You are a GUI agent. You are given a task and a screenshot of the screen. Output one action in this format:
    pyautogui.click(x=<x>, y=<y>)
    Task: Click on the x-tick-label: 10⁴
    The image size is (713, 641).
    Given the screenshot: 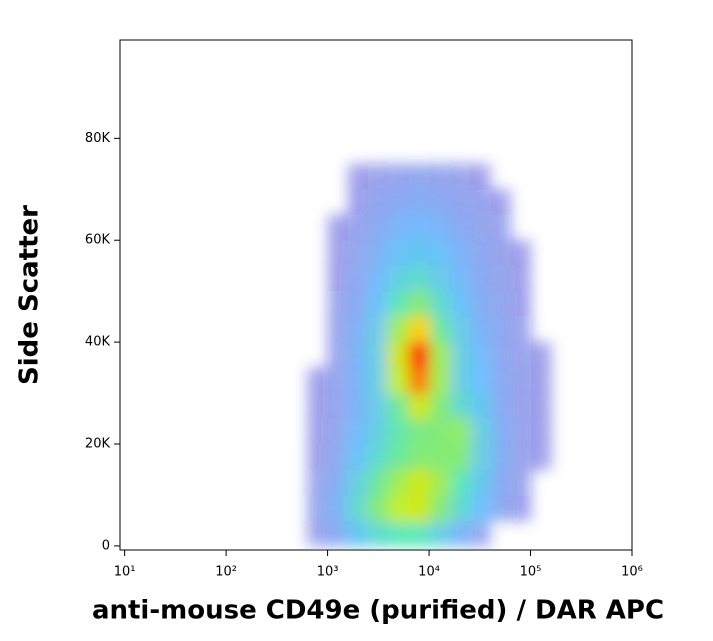 What is the action you would take?
    pyautogui.click(x=429, y=572)
    